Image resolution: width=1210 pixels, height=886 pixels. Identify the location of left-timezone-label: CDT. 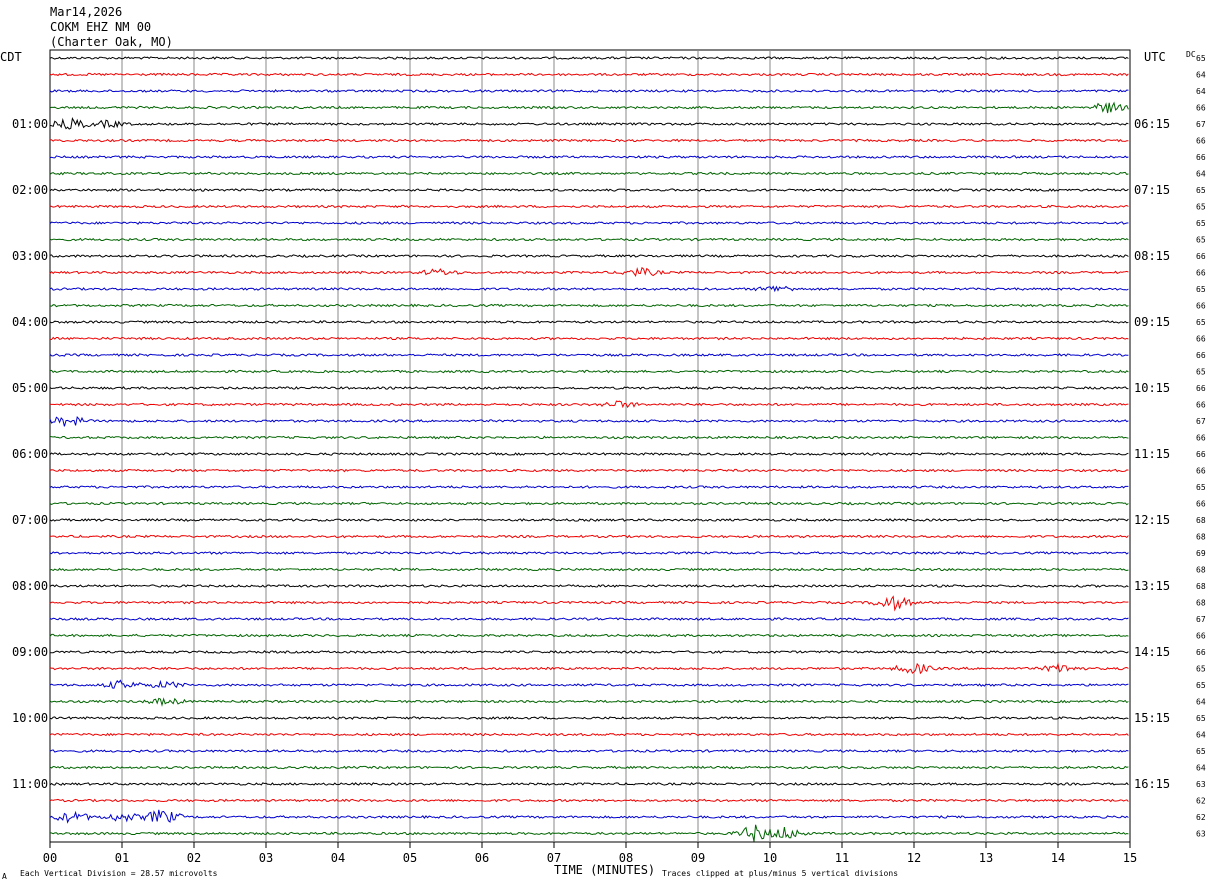
(11, 57).